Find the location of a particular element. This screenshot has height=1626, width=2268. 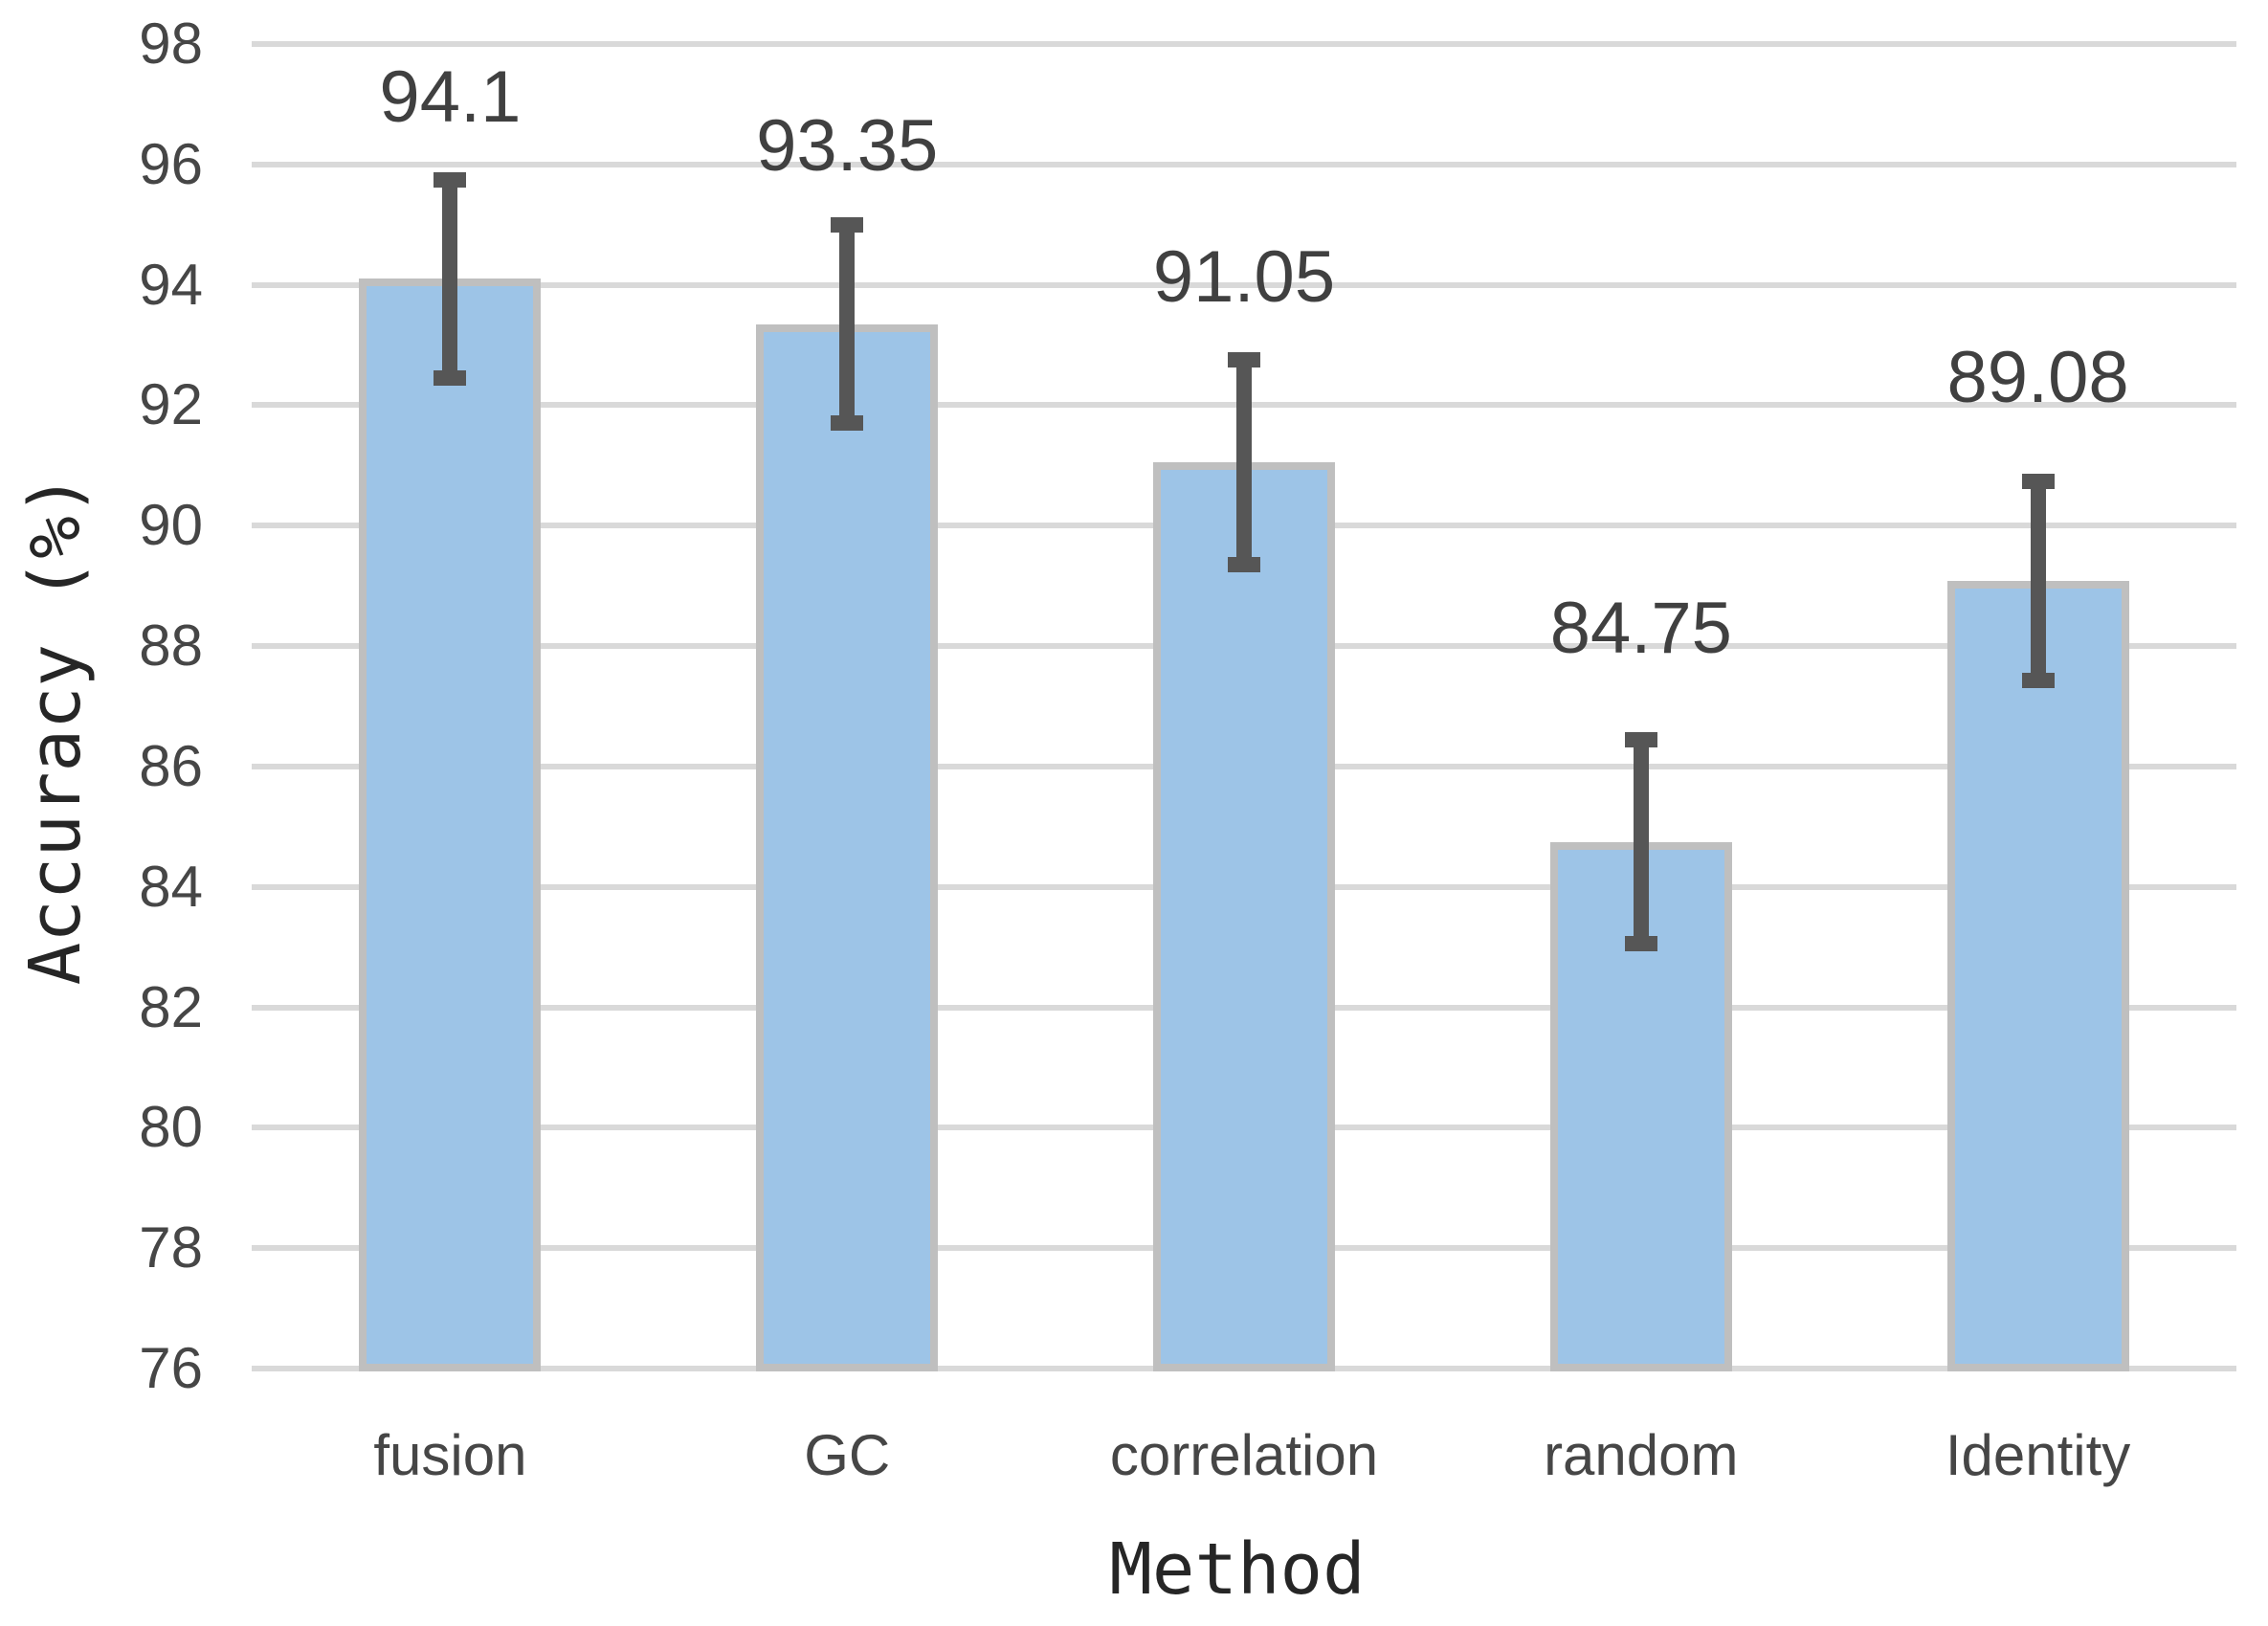

data-label: 84.75 is located at coordinates (1640, 628).